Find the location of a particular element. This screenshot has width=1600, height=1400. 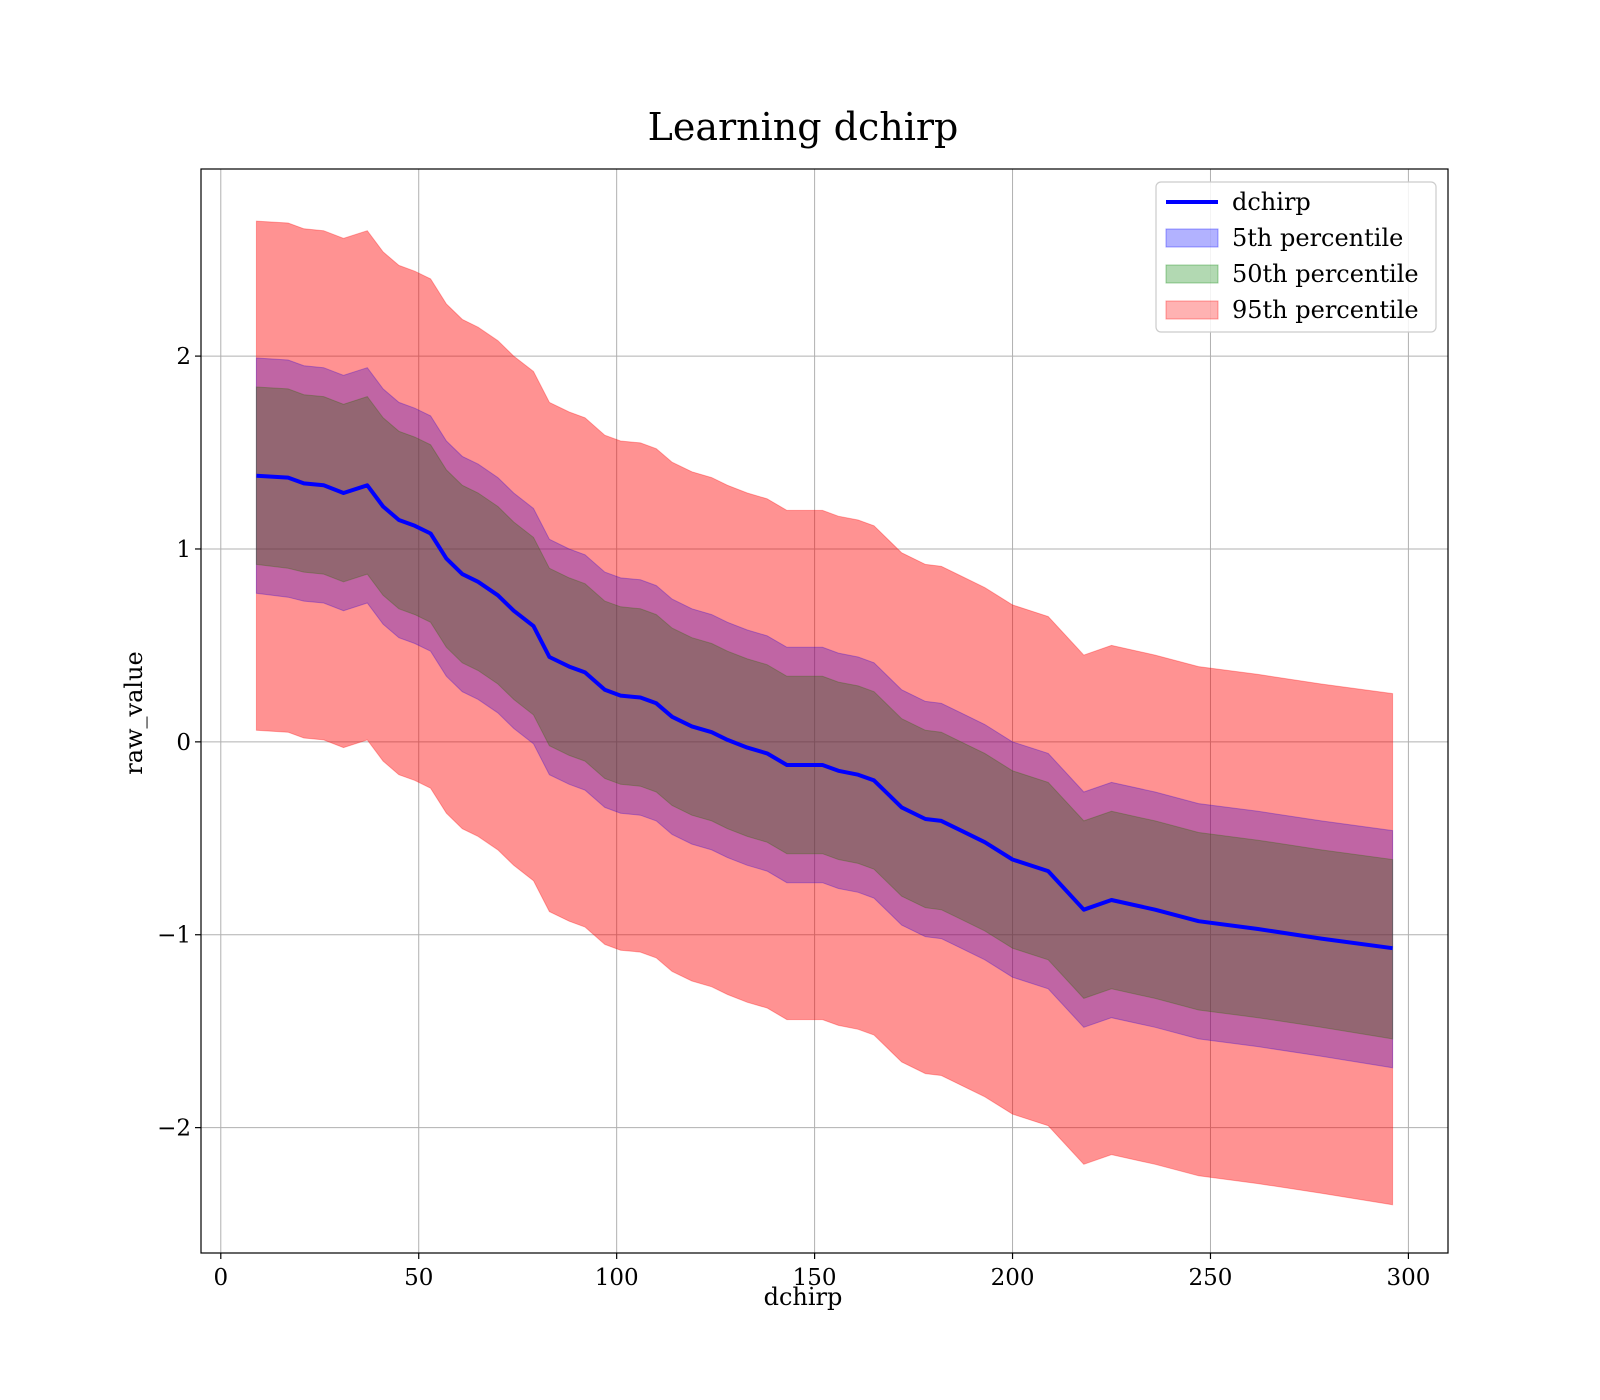

x-tick-label: 300 is located at coordinates (1408, 1278).